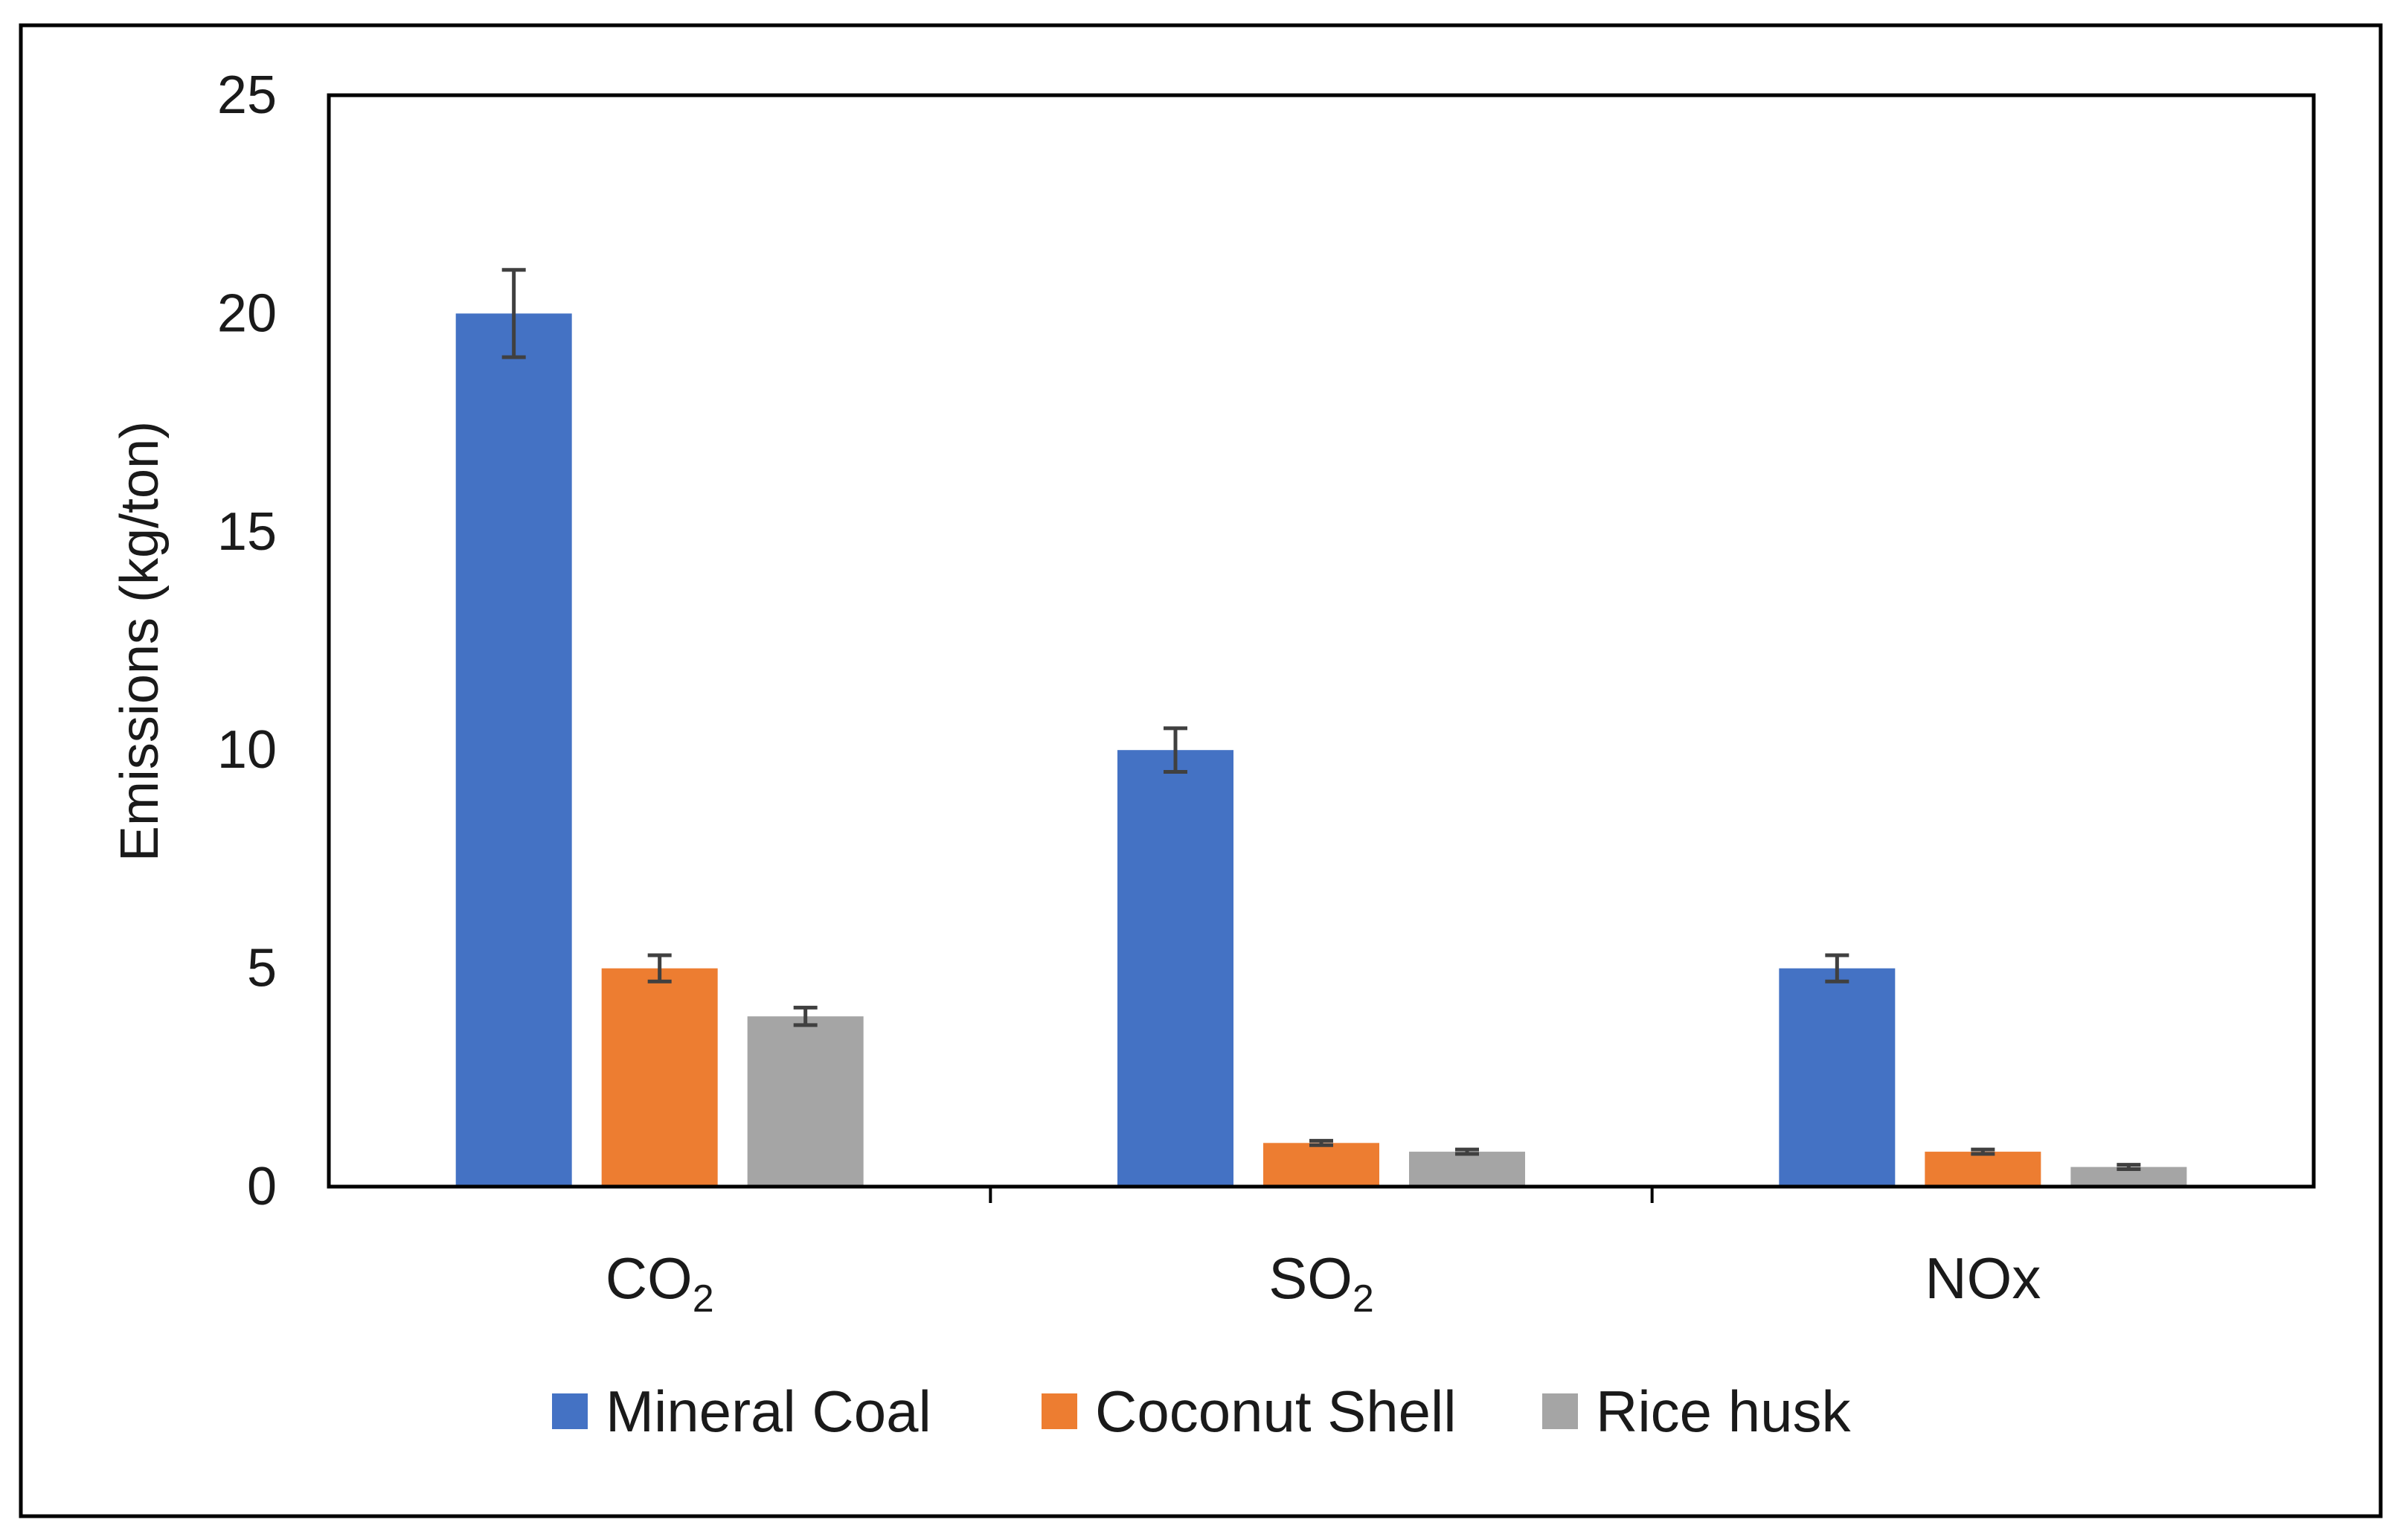 The width and height of the screenshot is (2400, 1540). I want to click on y-tick-label: 25, so click(247, 95).